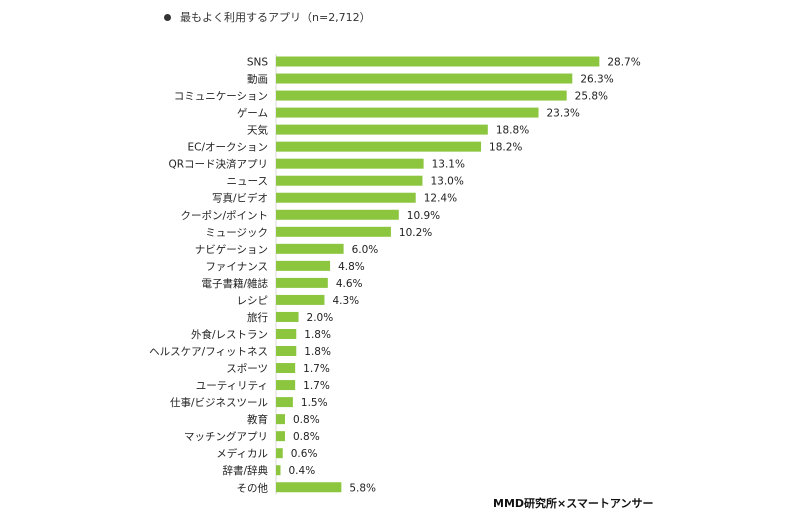  Describe the element at coordinates (231, 250) in the screenshot. I see `category-label: ナビゲーション` at that location.